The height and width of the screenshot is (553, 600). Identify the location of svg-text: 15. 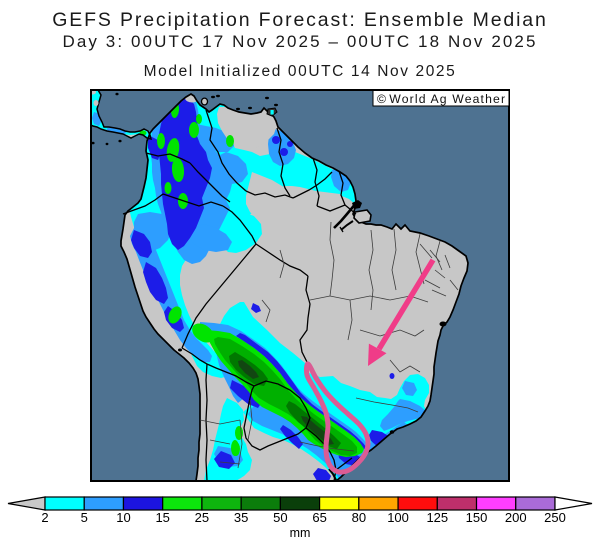
(162, 517).